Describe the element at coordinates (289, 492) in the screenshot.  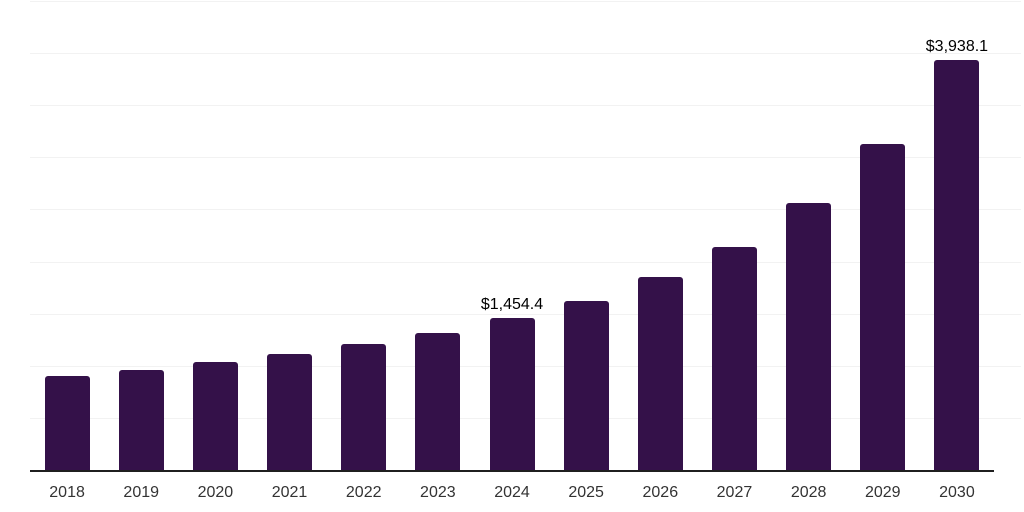
I see `x-tick-label-2021: 2021` at that location.